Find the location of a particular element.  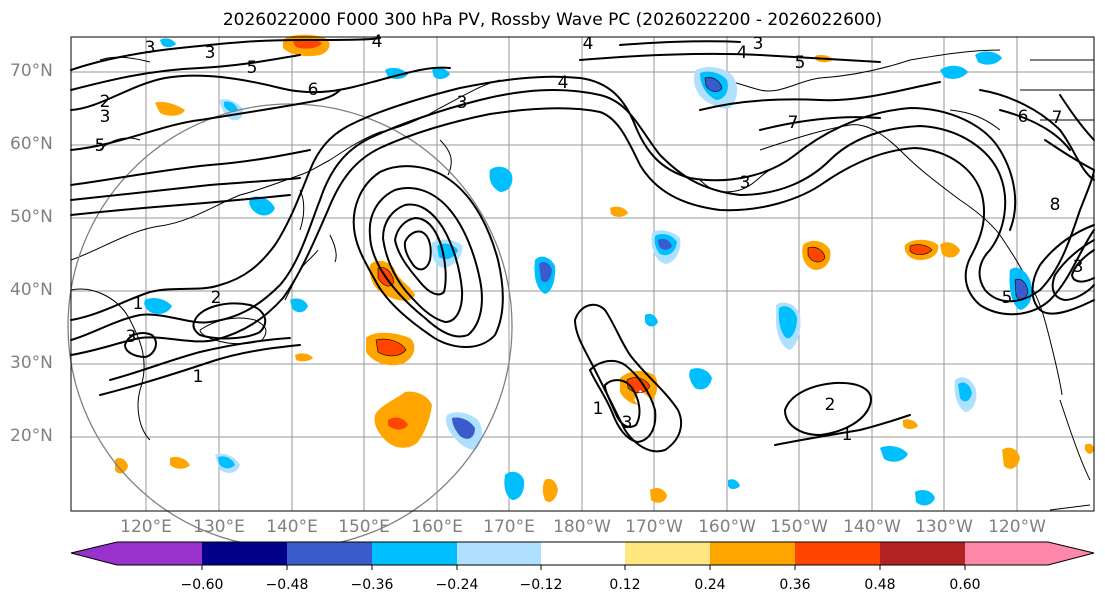

lon-label: 140°W is located at coordinates (872, 527).